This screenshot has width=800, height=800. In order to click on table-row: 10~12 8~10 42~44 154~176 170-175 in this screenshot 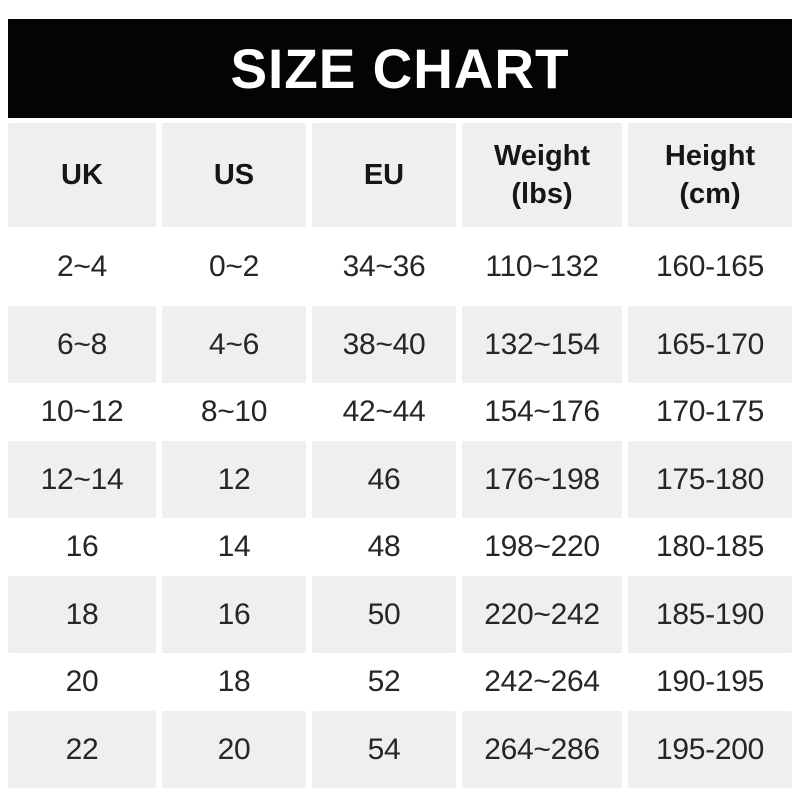, I will do `click(400, 412)`.